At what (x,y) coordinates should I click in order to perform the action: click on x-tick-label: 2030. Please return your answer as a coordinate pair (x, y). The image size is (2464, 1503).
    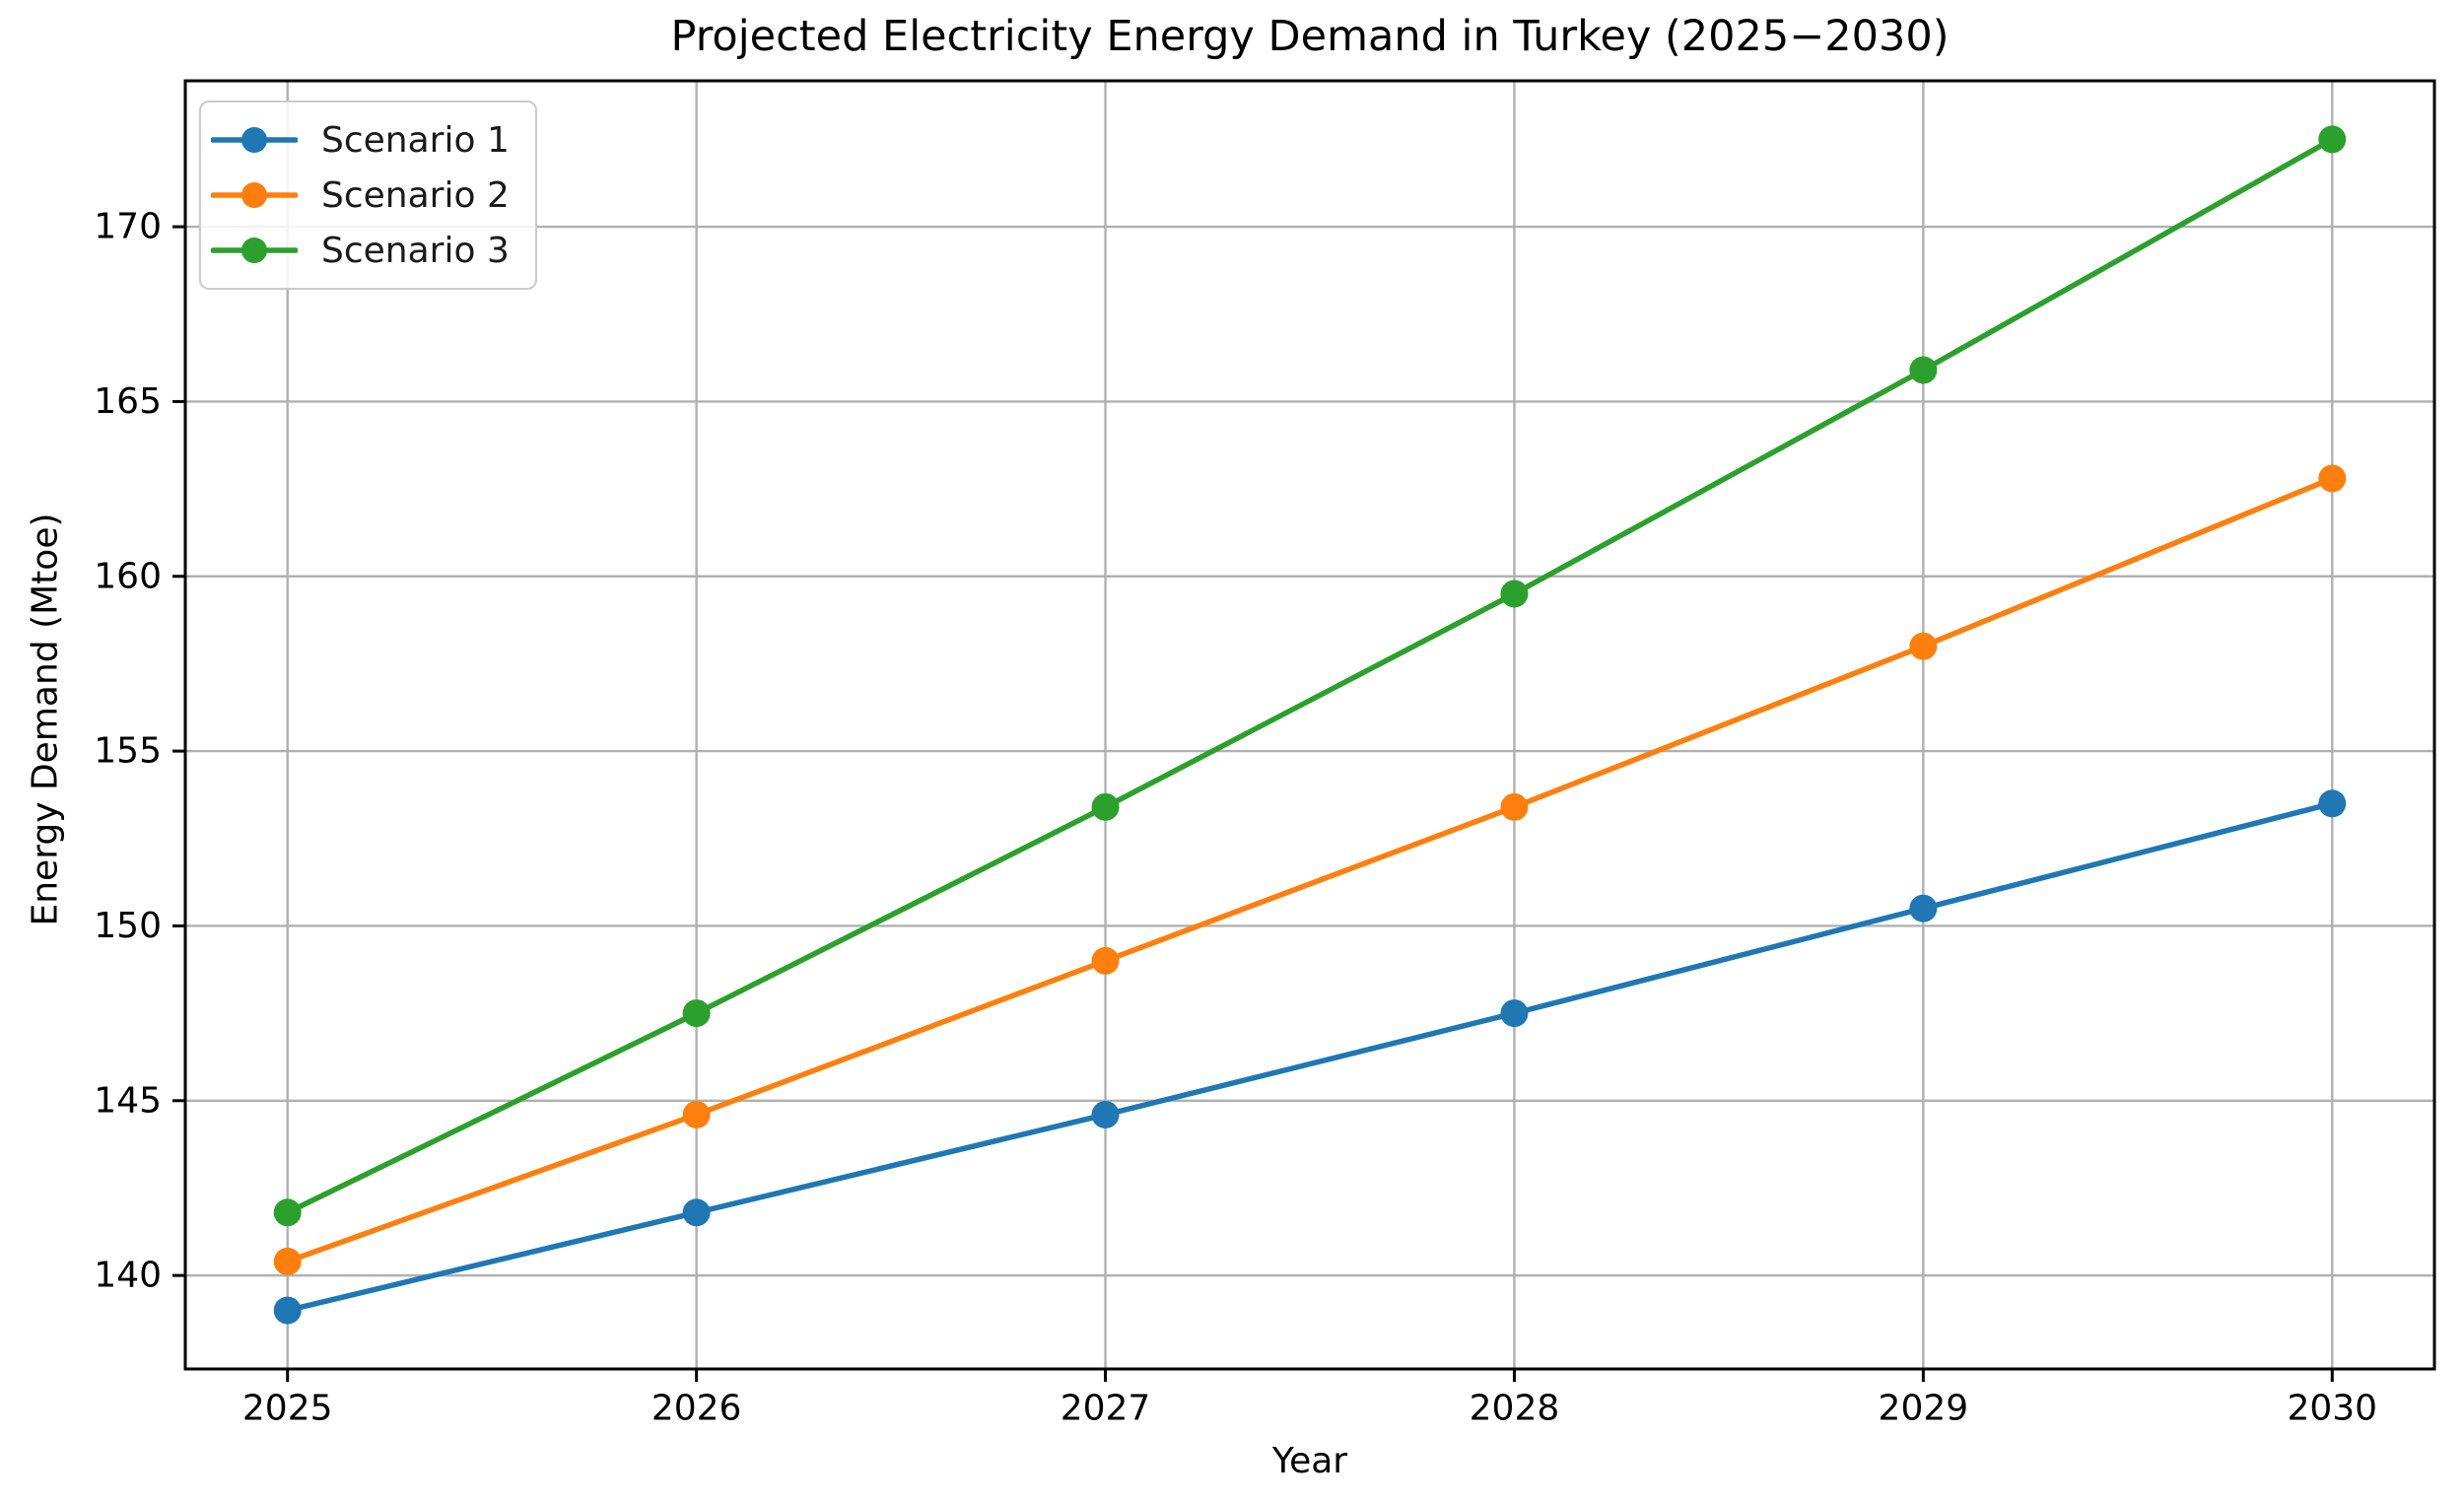
    Looking at the image, I should click on (2332, 1409).